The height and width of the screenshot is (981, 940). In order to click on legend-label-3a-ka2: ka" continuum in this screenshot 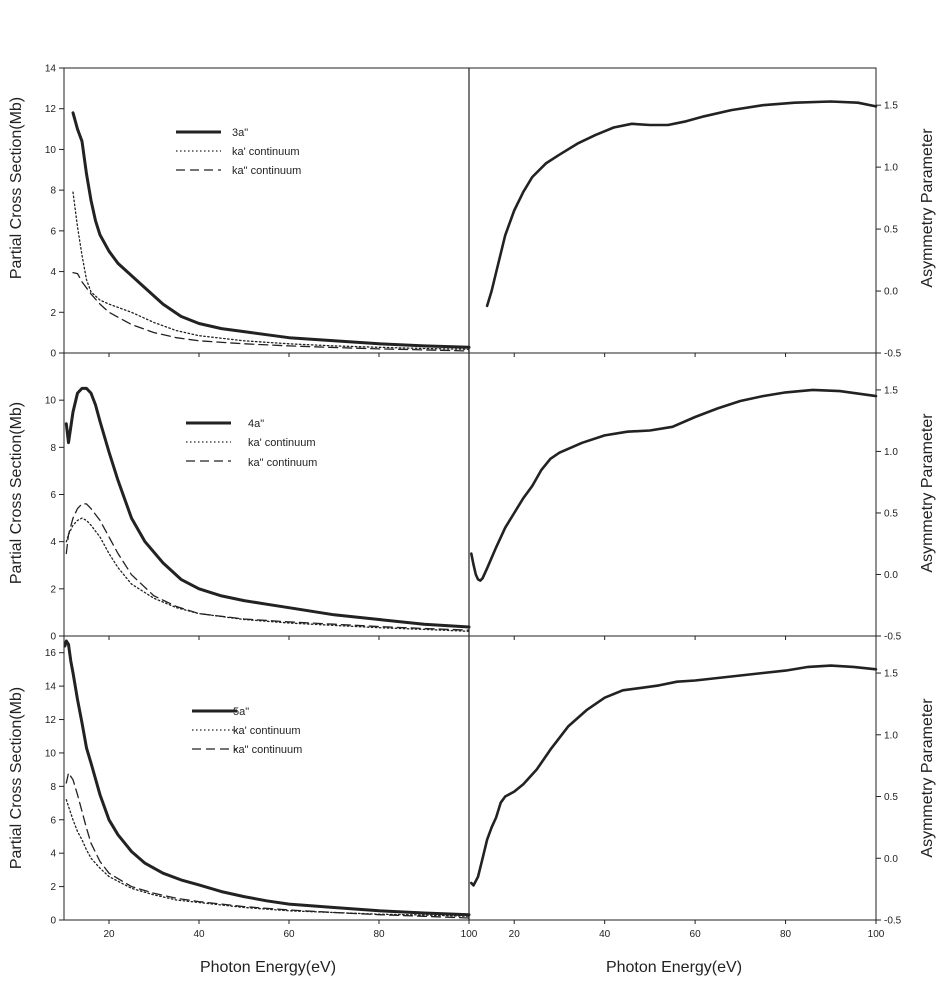, I will do `click(266, 171)`.